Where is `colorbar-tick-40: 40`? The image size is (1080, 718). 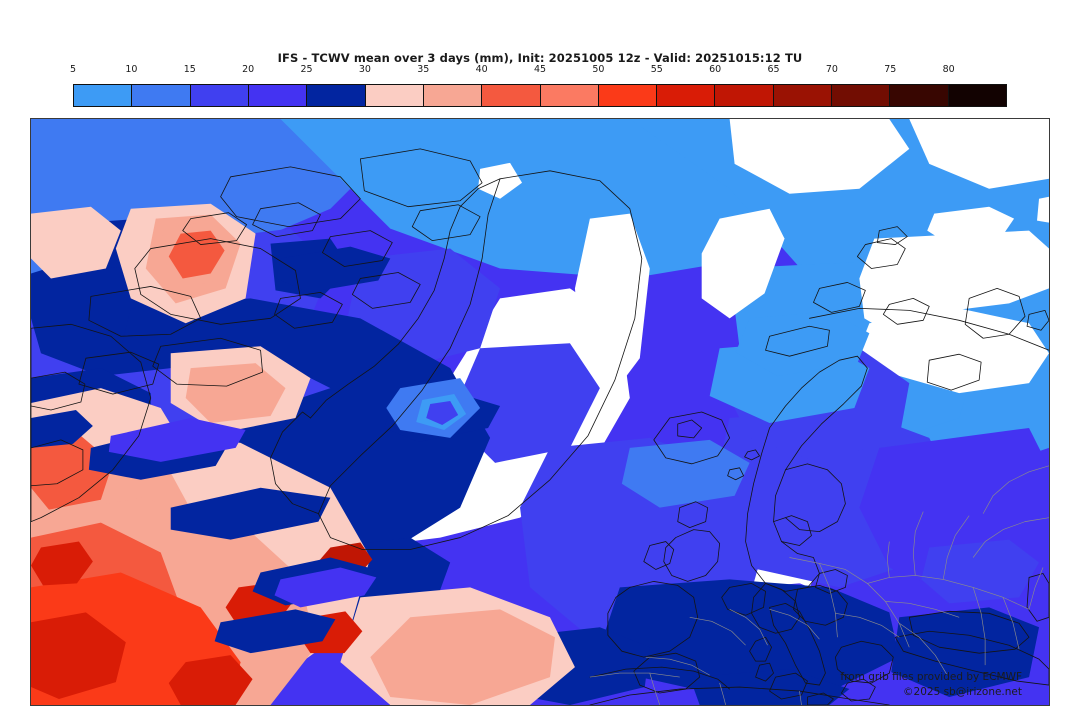
colorbar-tick-40: 40 is located at coordinates (481, 69).